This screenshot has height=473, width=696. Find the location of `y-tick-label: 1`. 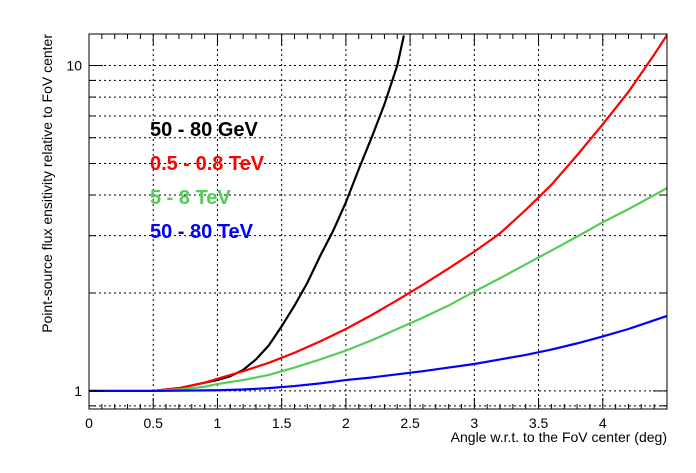

y-tick-label: 1 is located at coordinates (78, 391).